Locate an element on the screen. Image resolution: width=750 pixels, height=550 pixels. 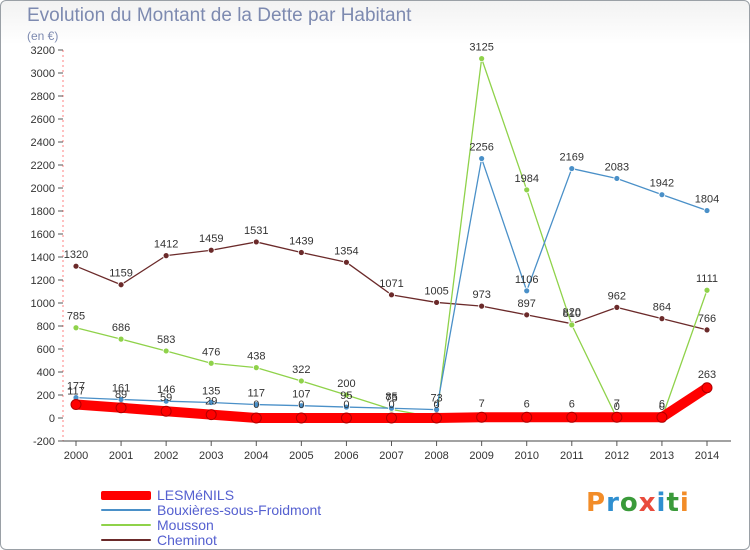
data-label-cheminot: 864 is located at coordinates (662, 308).